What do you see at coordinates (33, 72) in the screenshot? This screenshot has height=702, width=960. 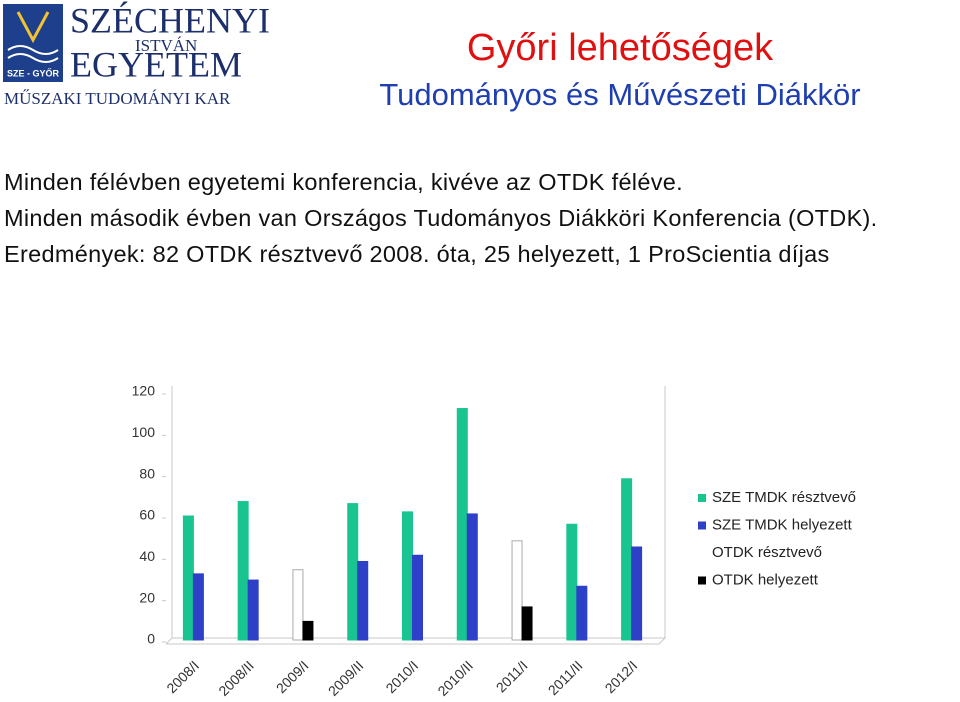 I see `logo-badge: SZE - GYŐR` at bounding box center [33, 72].